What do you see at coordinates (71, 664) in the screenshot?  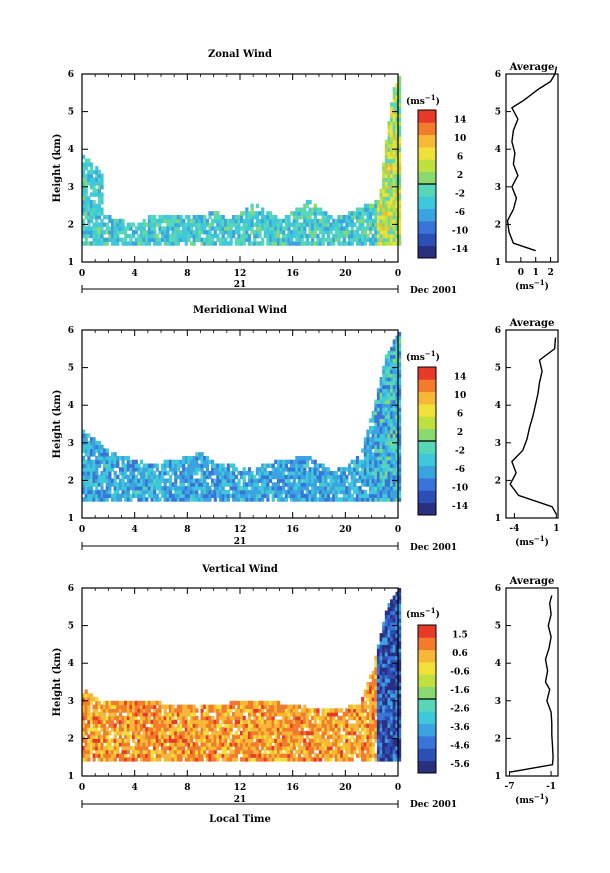 I see `y-tick-label: 4` at bounding box center [71, 664].